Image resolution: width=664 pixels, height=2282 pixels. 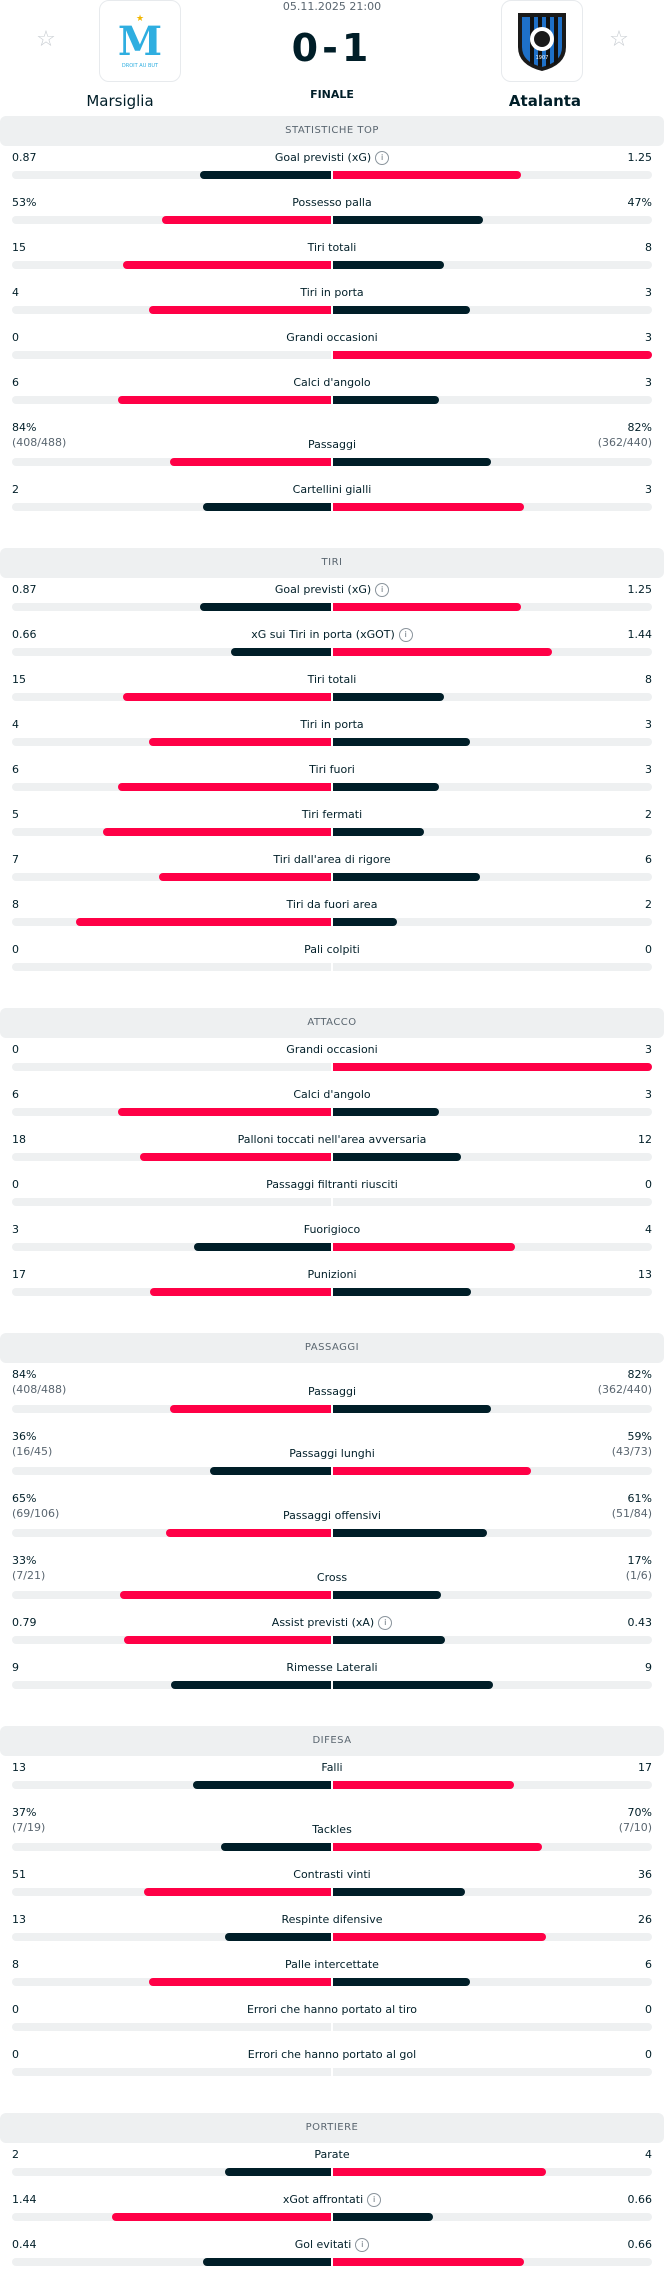 I want to click on stat-row: 33% (7/21) Cross 17% (1/6), so click(x=332, y=1584).